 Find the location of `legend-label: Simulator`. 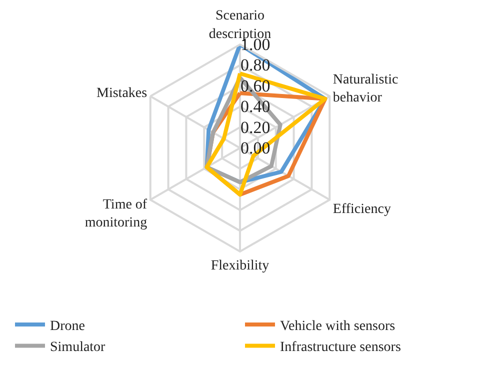

legend-label: Simulator is located at coordinates (78, 348).